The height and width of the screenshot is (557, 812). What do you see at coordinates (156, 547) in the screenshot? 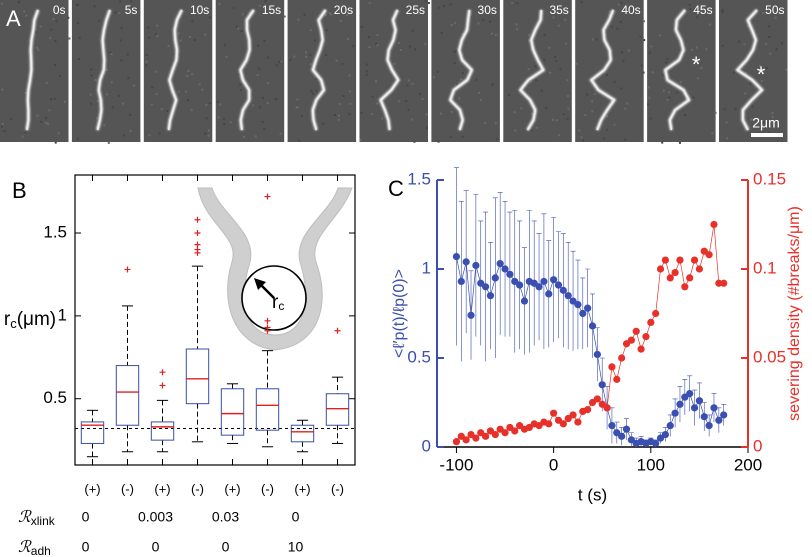
I see `row-value: 0` at bounding box center [156, 547].